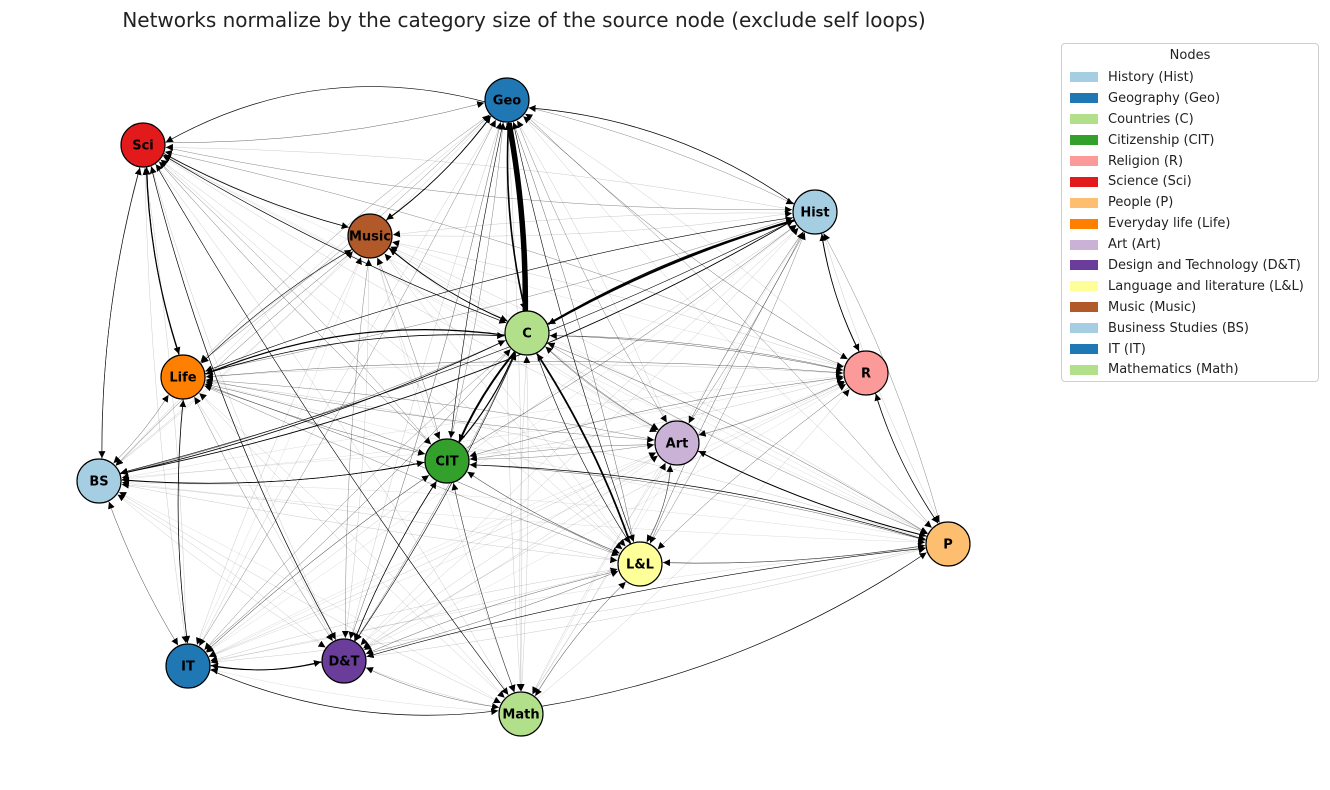 The width and height of the screenshot is (1330, 790). I want to click on node-CIT: CIT, so click(447, 461).